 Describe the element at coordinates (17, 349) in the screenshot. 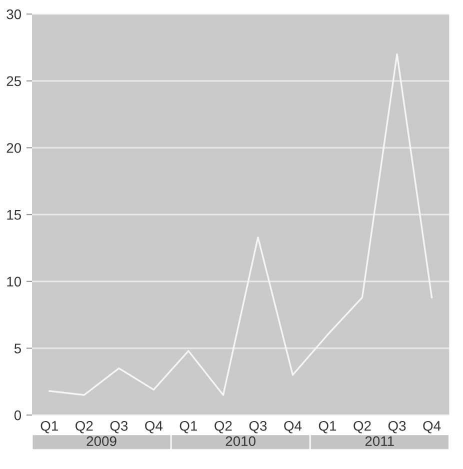

I see `y-tick-label: 5` at that location.